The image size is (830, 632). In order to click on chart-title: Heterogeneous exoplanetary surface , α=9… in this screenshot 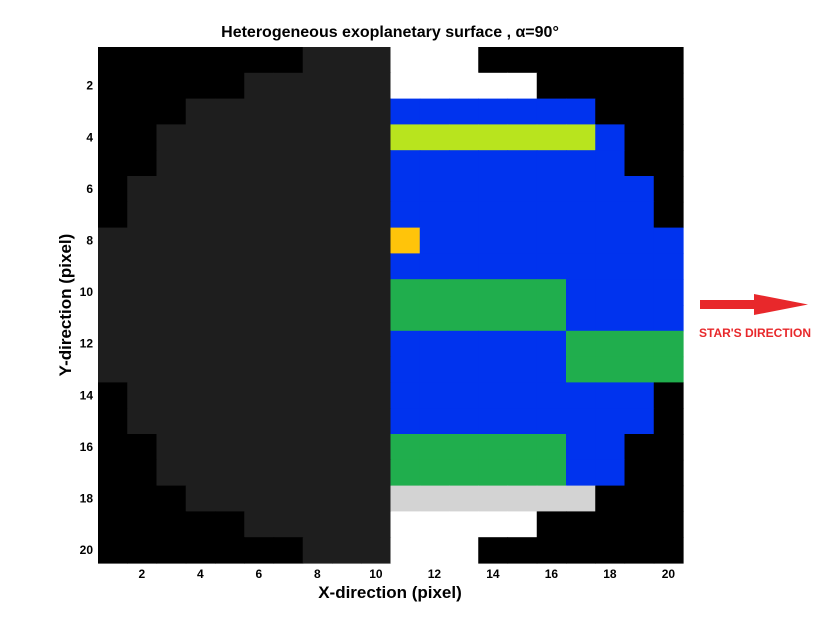, I will do `click(390, 32)`.